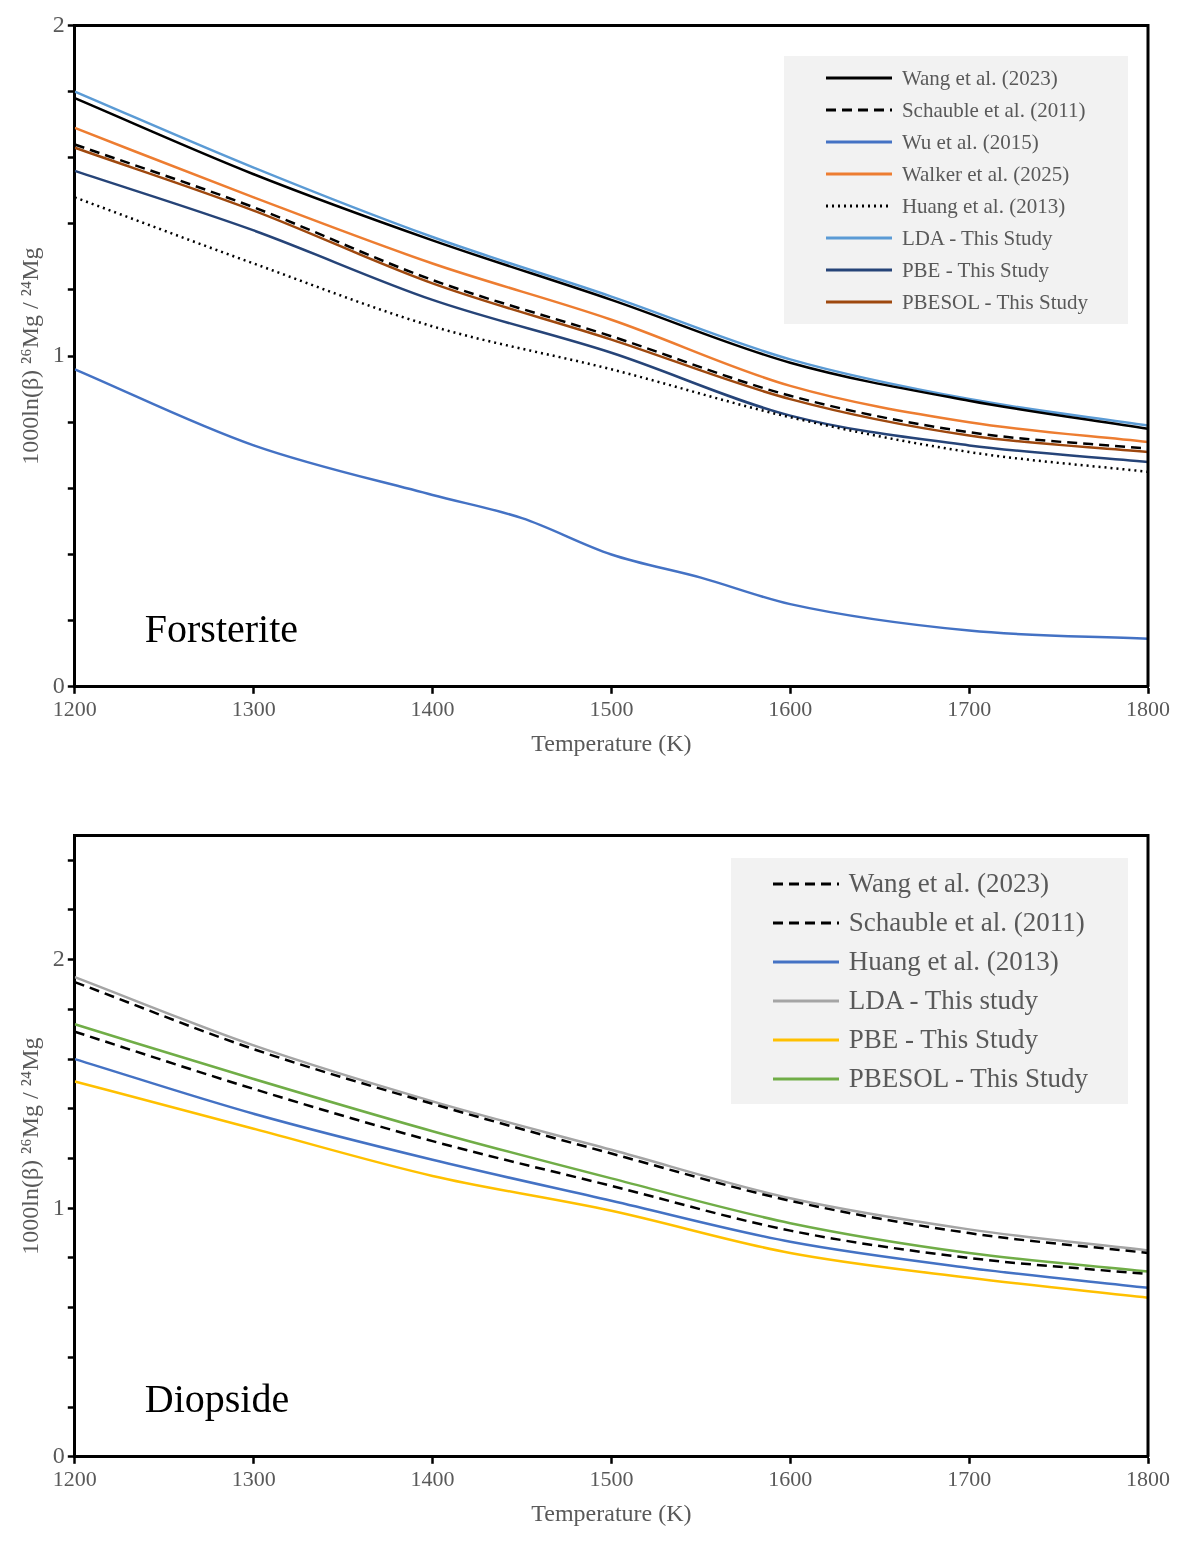 The image size is (1188, 1553). I want to click on annotation: Diopside, so click(217, 1399).